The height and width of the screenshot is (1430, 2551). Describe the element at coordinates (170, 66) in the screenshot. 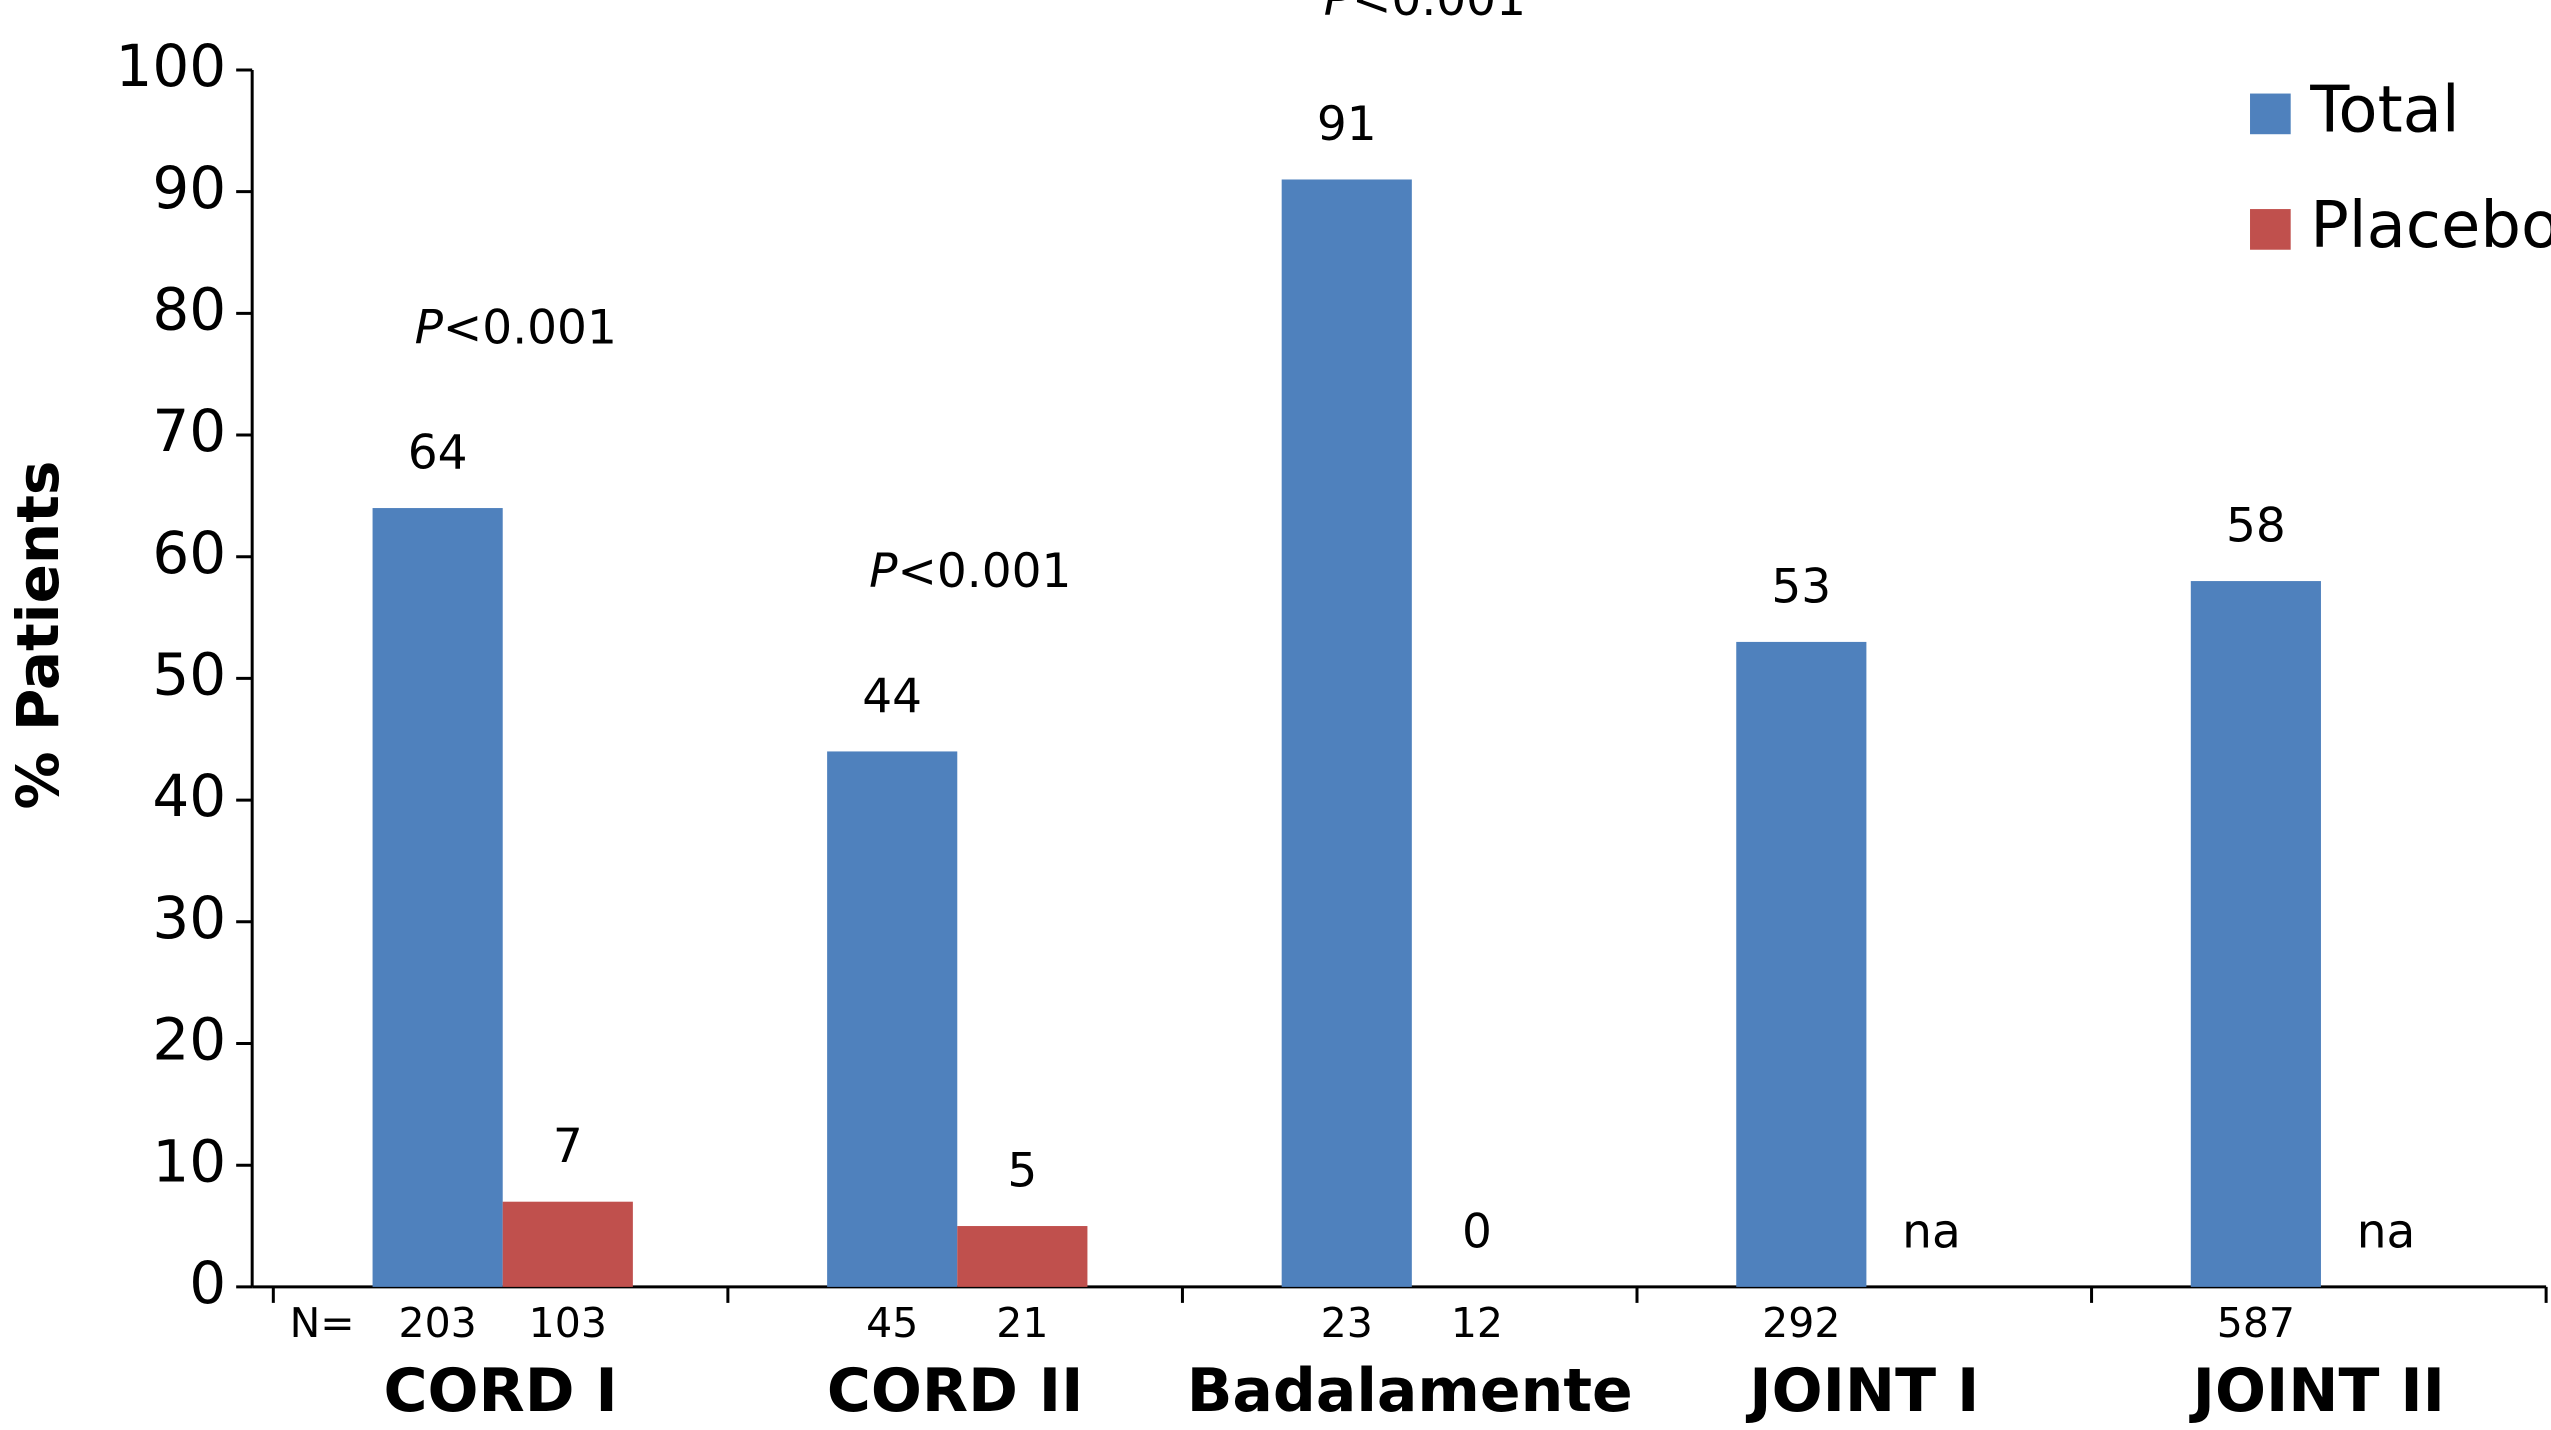

I see `y-tick-label: 100` at that location.